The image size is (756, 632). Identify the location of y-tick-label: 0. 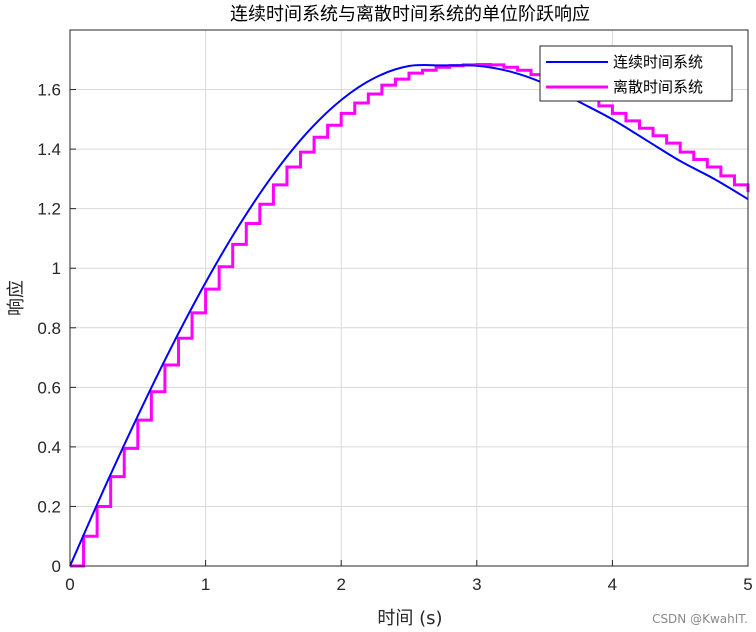
(56, 566).